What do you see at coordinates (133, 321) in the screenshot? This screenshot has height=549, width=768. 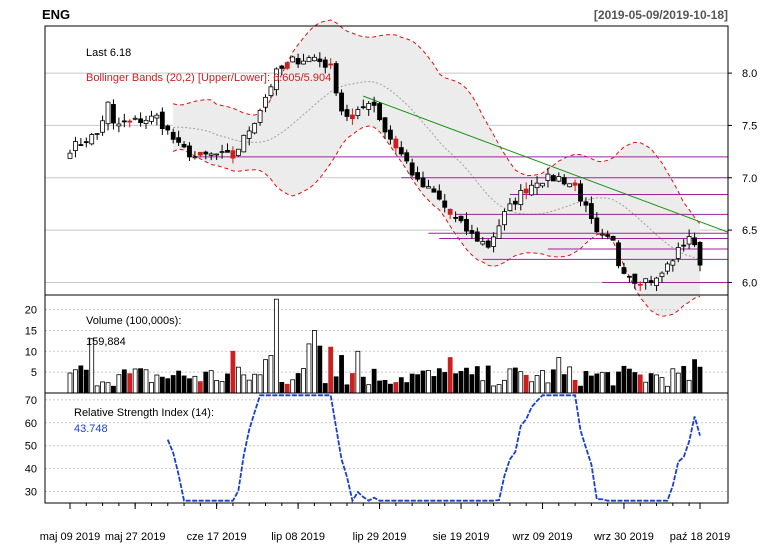 I see `volume-label: Volume (100,000s):` at bounding box center [133, 321].